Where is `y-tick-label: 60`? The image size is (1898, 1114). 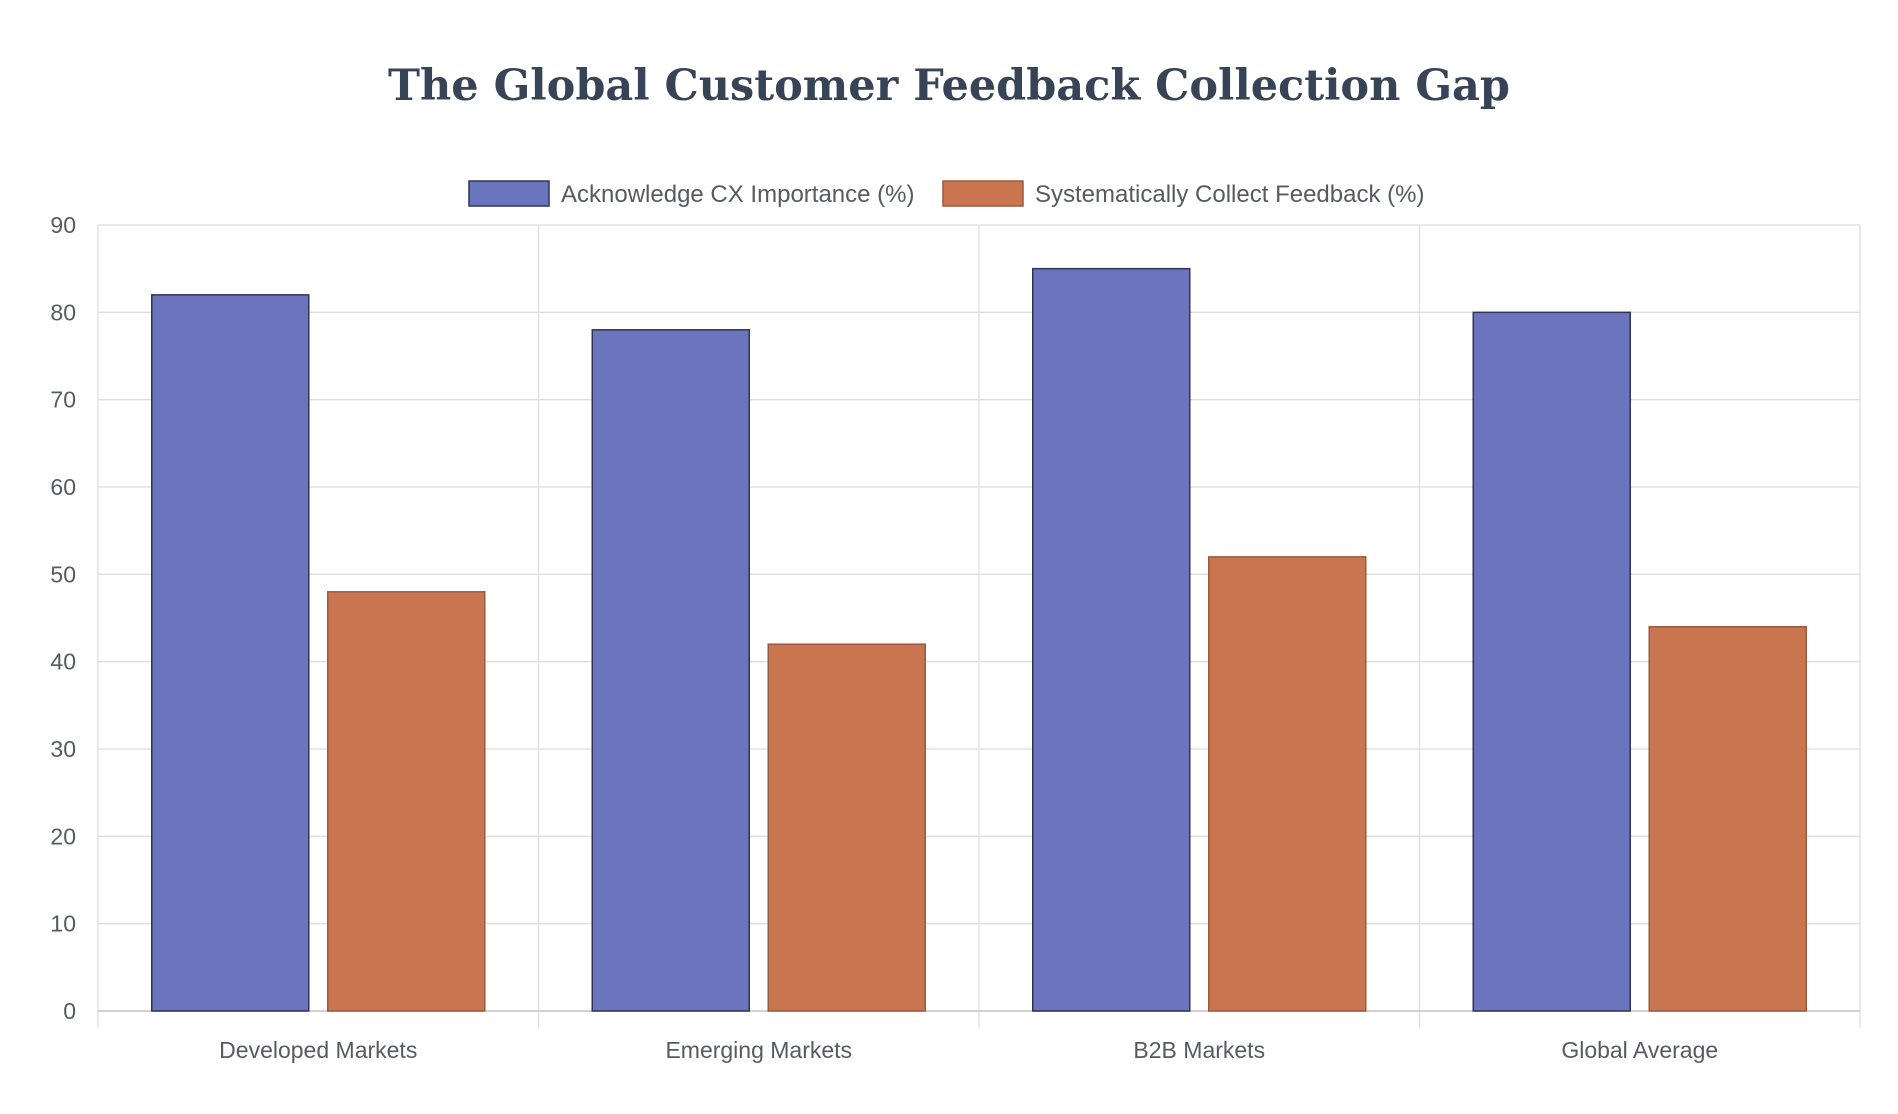 y-tick-label: 60 is located at coordinates (63, 487).